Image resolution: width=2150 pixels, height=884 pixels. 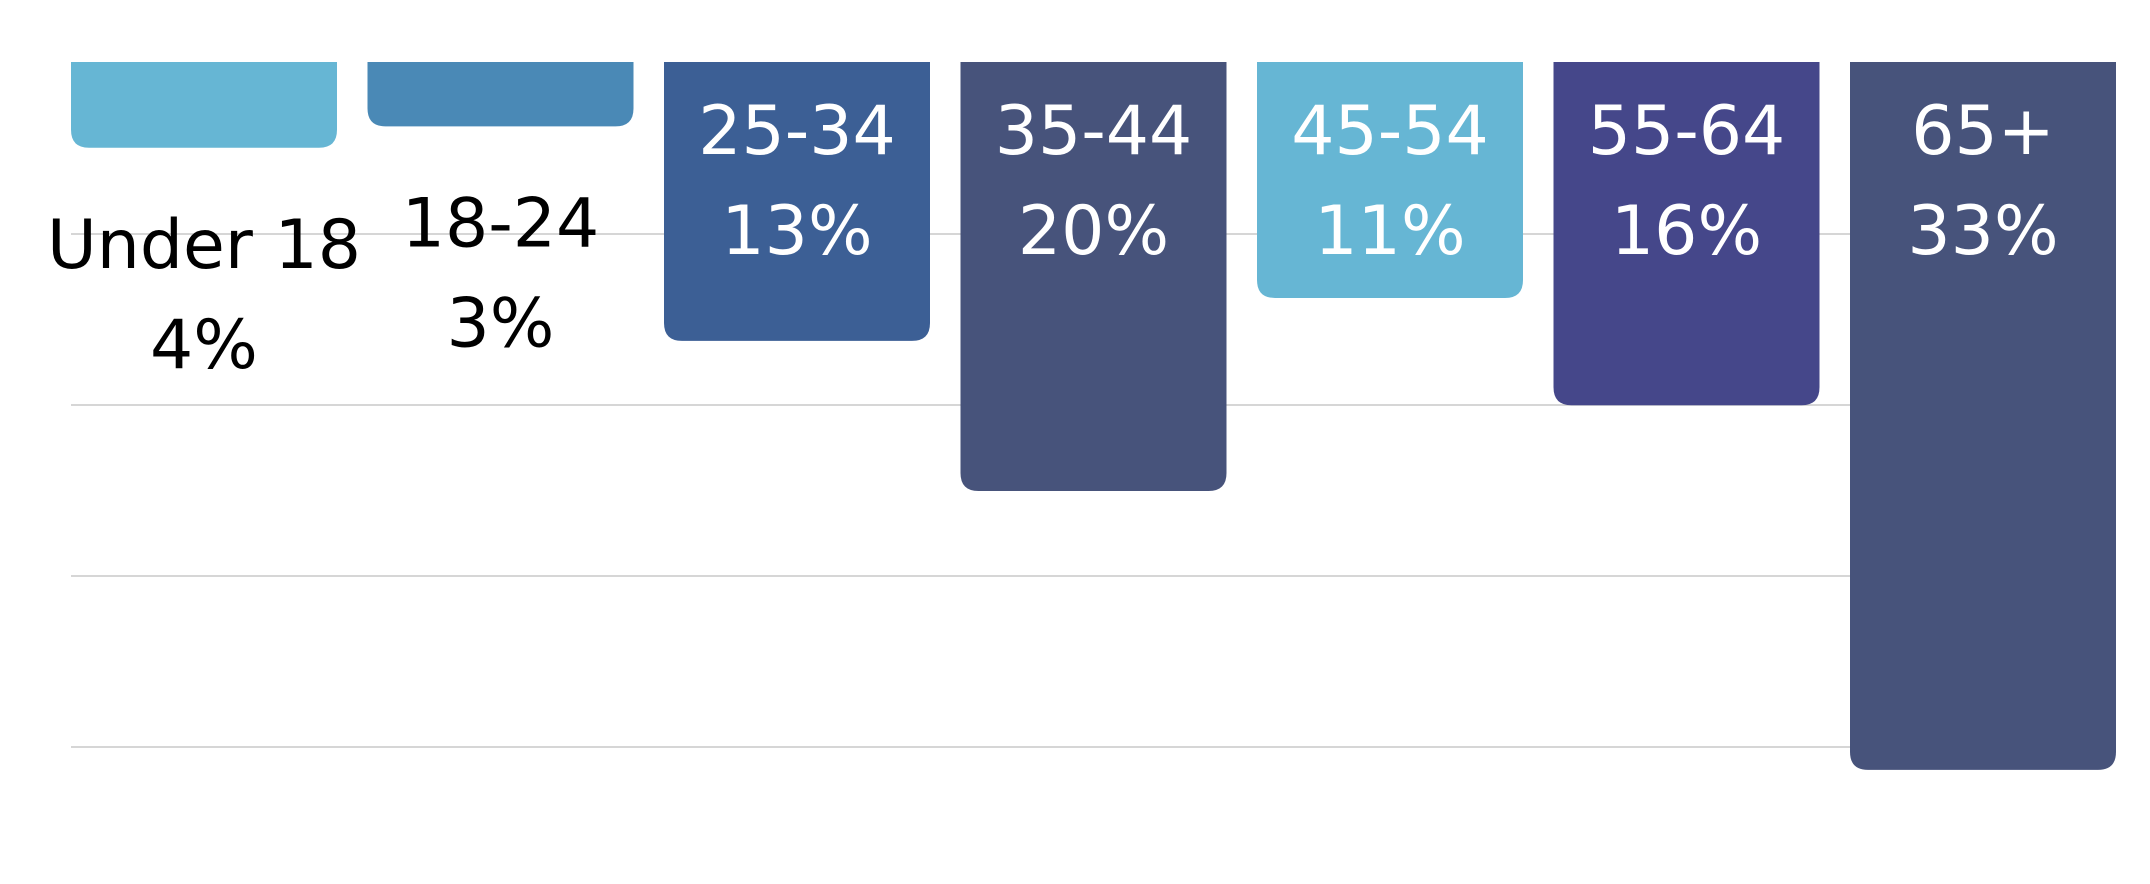 What do you see at coordinates (1982, 231) in the screenshot?
I see `value-label: 33%` at bounding box center [1982, 231].